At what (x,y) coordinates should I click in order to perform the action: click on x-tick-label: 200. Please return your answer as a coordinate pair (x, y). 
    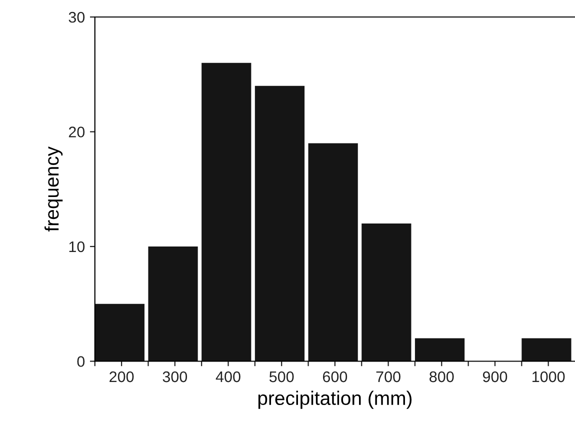
    Looking at the image, I should click on (122, 376).